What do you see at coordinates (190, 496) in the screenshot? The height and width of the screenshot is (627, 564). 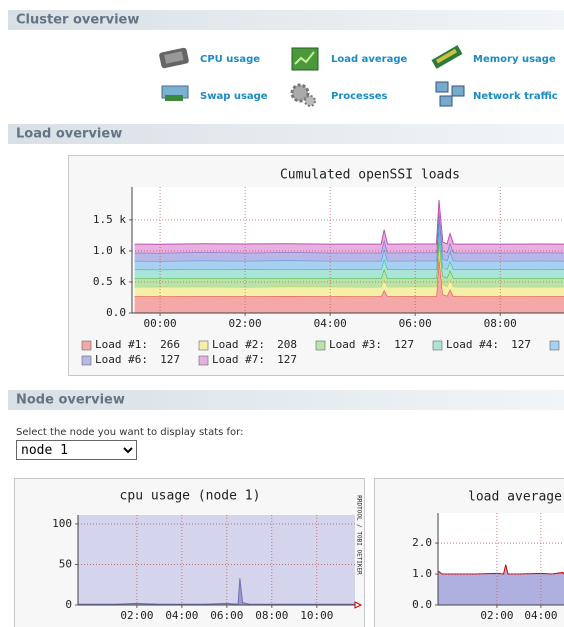 I see `chart-title: cpu usage (node 1)` at bounding box center [190, 496].